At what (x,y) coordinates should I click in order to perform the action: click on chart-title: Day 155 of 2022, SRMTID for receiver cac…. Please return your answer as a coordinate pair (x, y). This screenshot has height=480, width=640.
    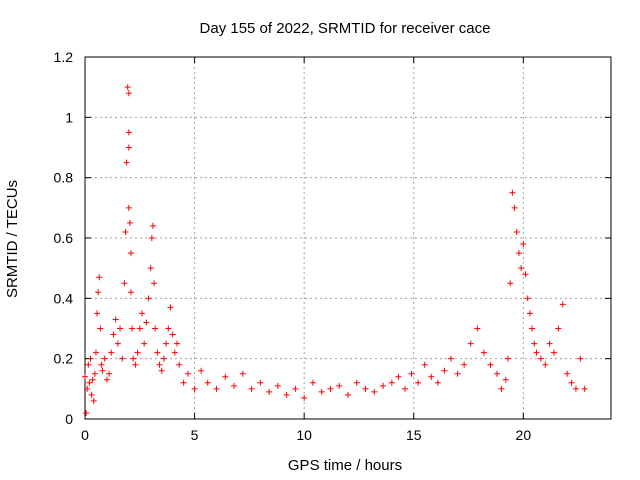
    Looking at the image, I should click on (345, 28).